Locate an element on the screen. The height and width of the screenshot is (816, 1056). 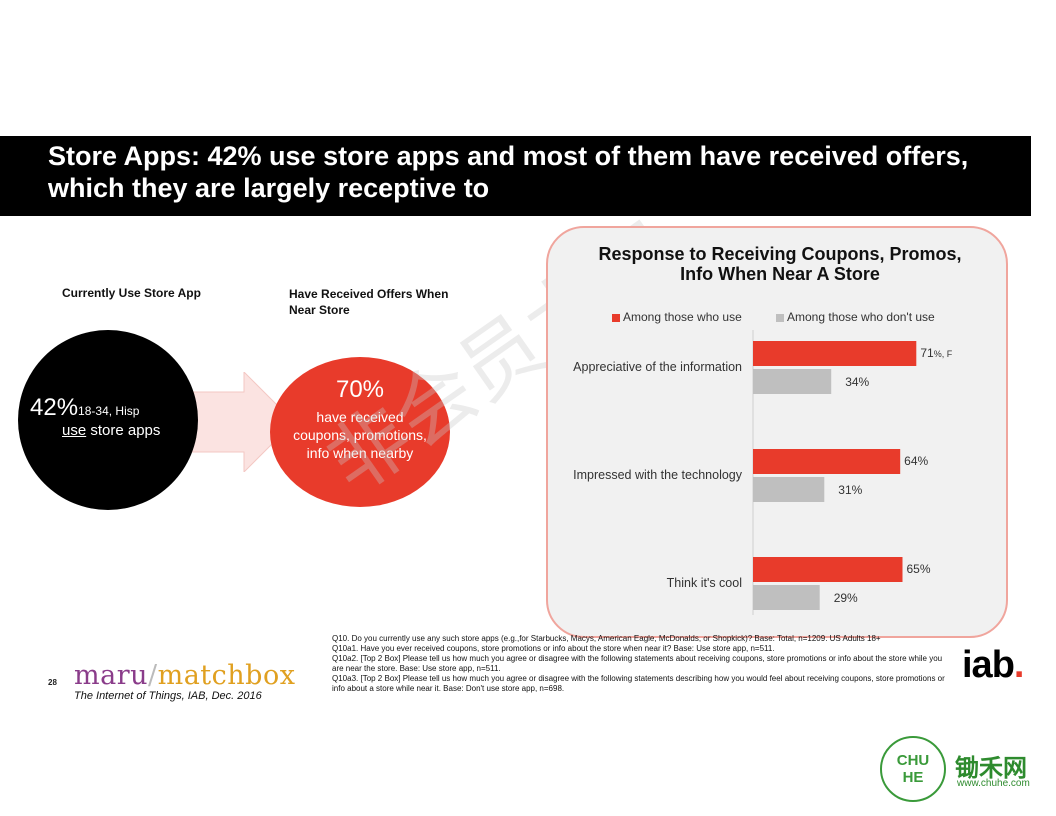
logo-matchbox-text: matchbox is located at coordinates (226, 675).